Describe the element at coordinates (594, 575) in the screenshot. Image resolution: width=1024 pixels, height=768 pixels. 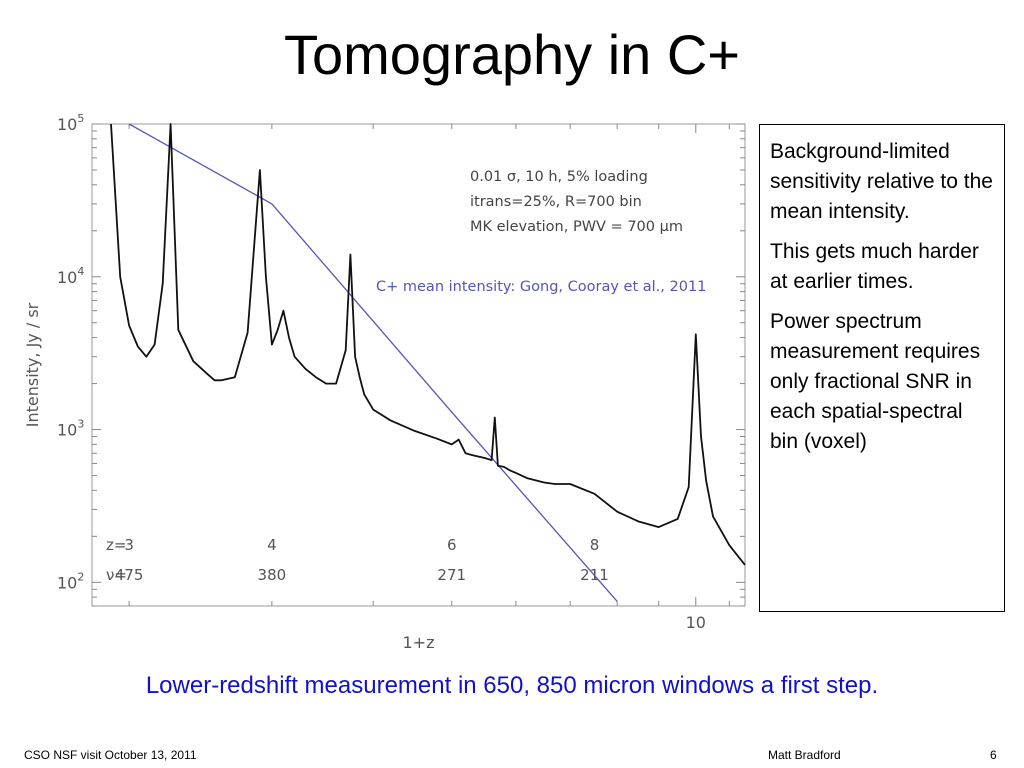
I see `nu-tick-label: 211` at that location.